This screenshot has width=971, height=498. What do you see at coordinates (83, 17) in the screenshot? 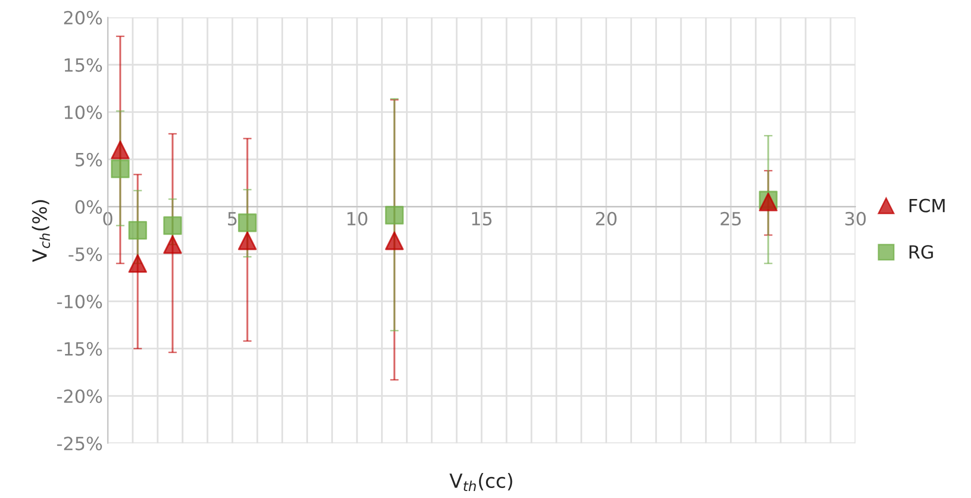
I see `y-tick-label: 20%` at bounding box center [83, 17].